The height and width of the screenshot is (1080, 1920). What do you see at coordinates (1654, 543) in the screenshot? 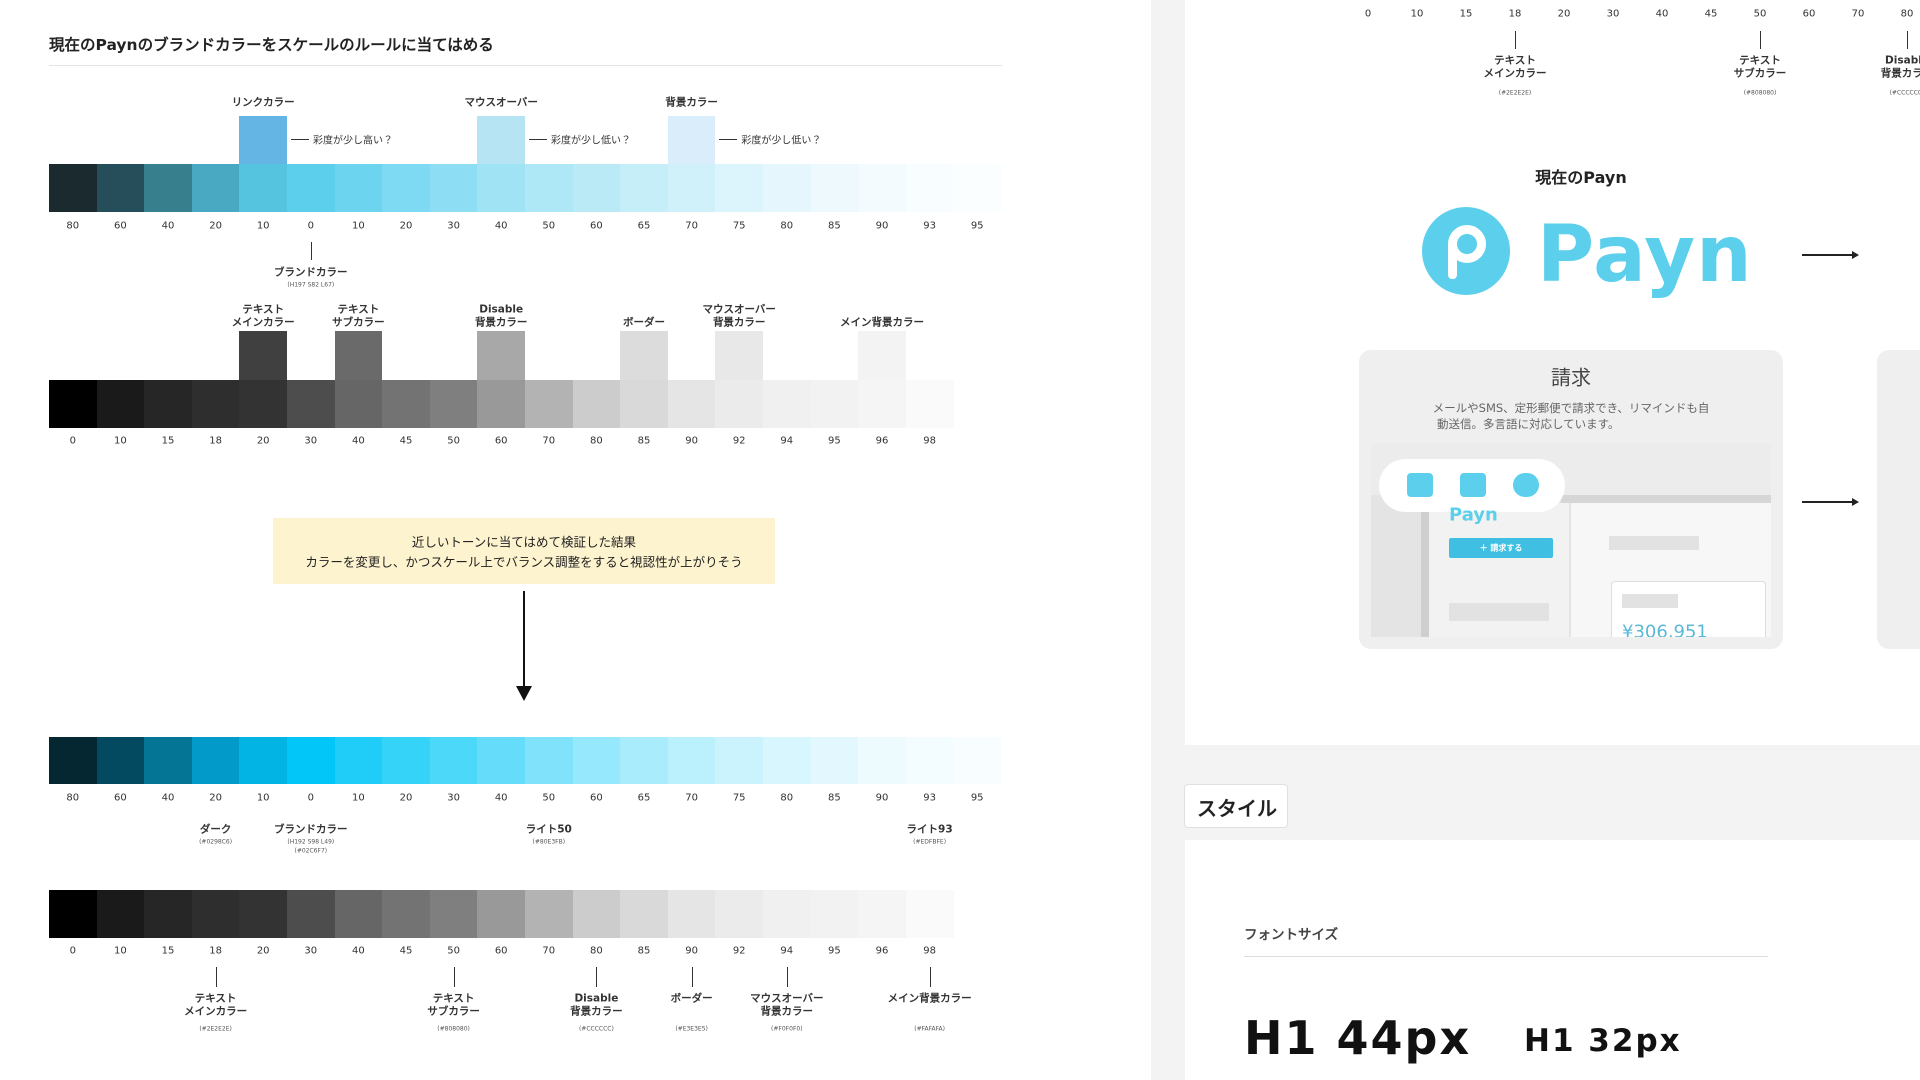
I see `mock-block` at bounding box center [1654, 543].